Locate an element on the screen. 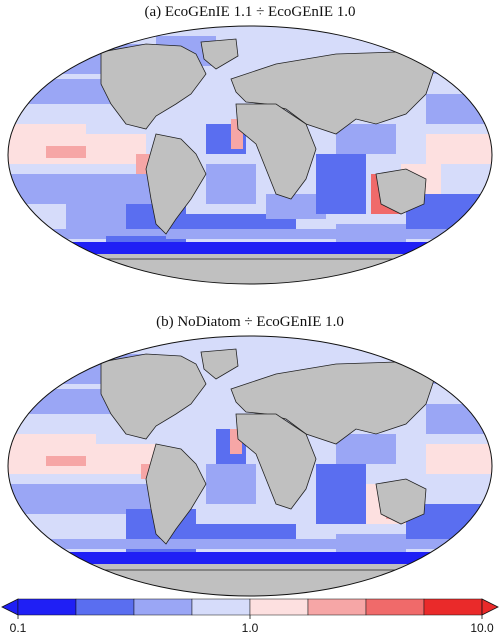 Image resolution: width=500 pixels, height=638 pixels. colorbar-over-arrow is located at coordinates (490, 607).